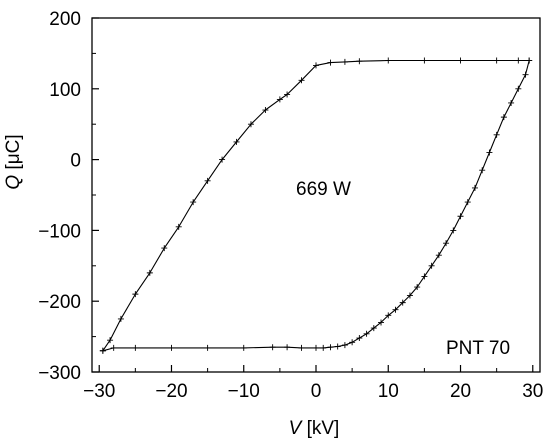 This screenshot has width=550, height=446. I want to click on x-tick-label: 10, so click(388, 391).